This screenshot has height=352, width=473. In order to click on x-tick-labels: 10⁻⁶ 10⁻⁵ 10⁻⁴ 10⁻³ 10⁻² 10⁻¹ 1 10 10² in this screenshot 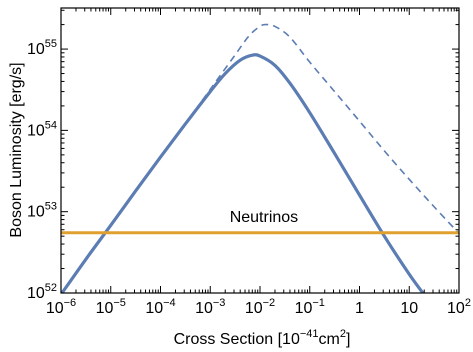, I will do `click(258, 307)`.